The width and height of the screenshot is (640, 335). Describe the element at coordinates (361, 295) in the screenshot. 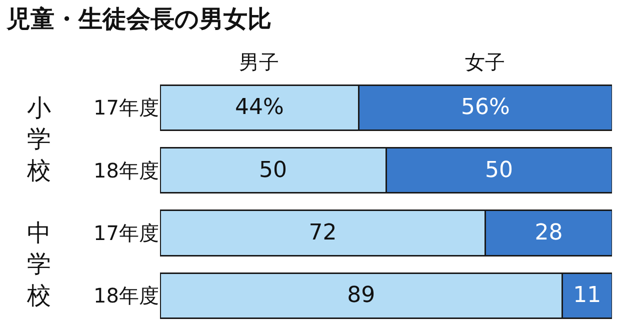

I see `data-label: 89` at that location.